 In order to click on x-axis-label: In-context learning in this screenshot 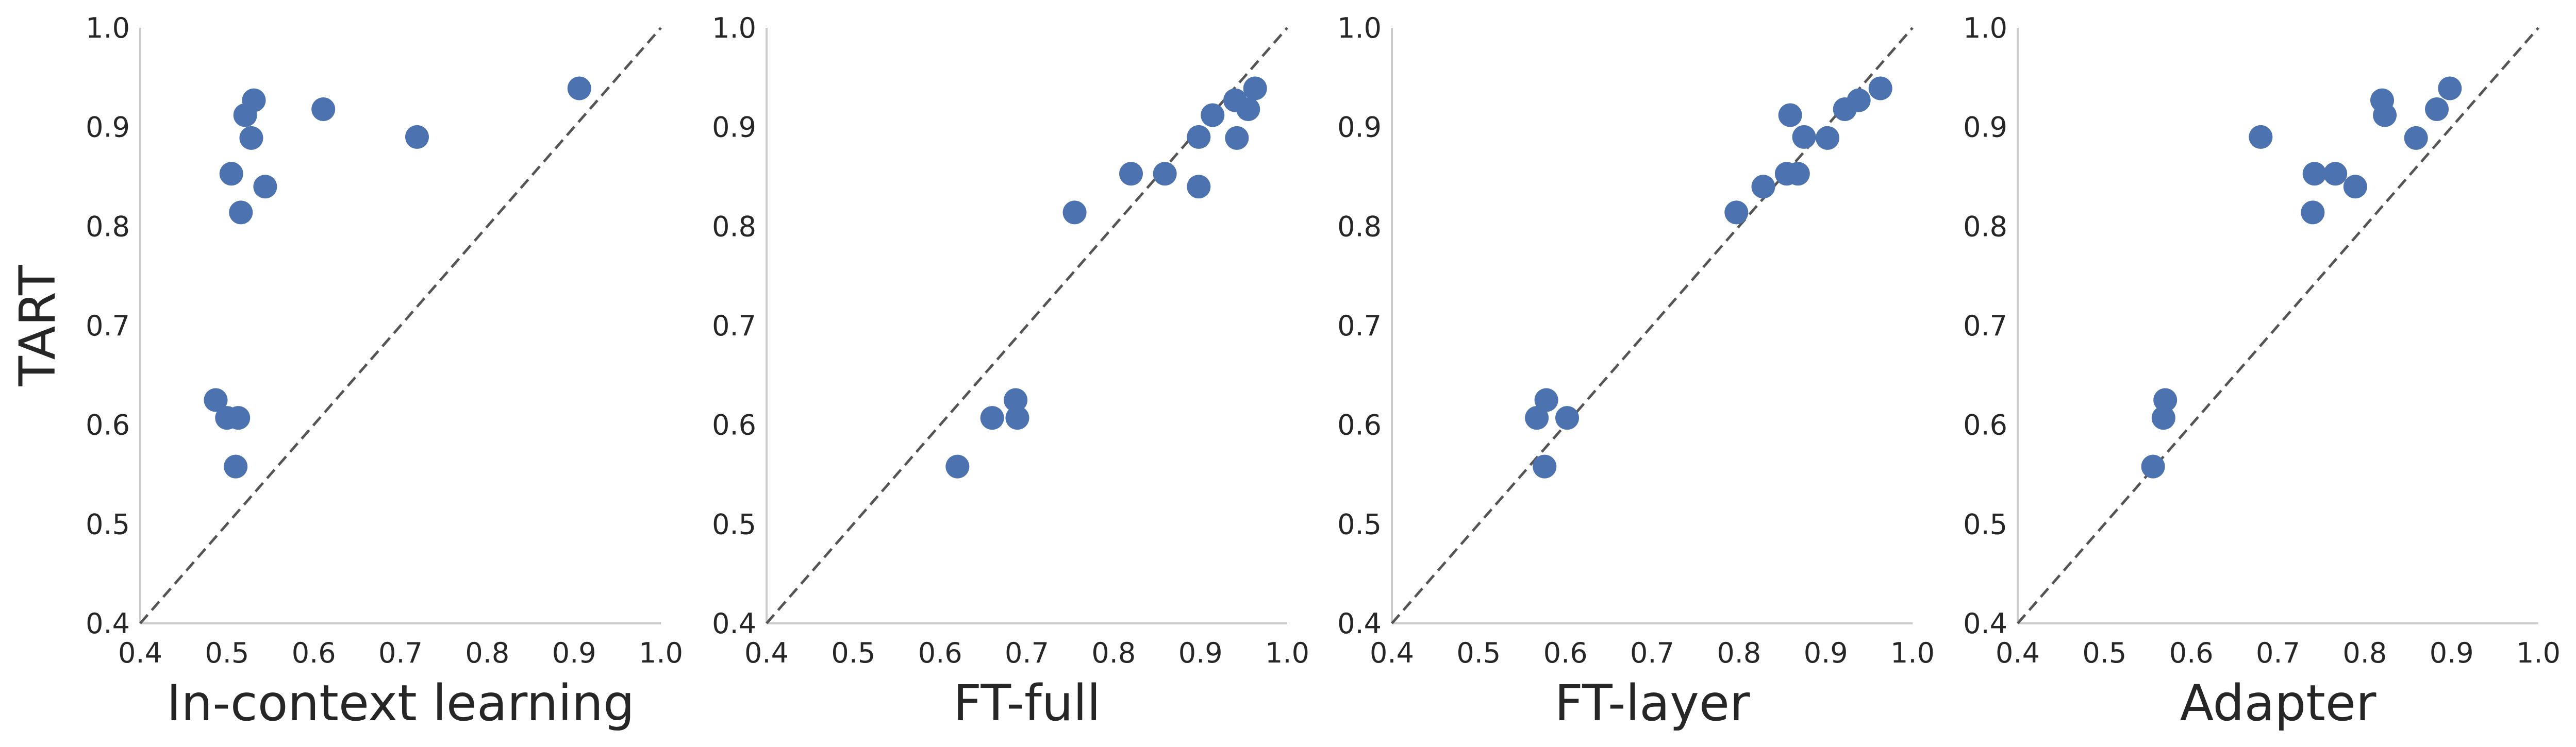, I will do `click(401, 703)`.